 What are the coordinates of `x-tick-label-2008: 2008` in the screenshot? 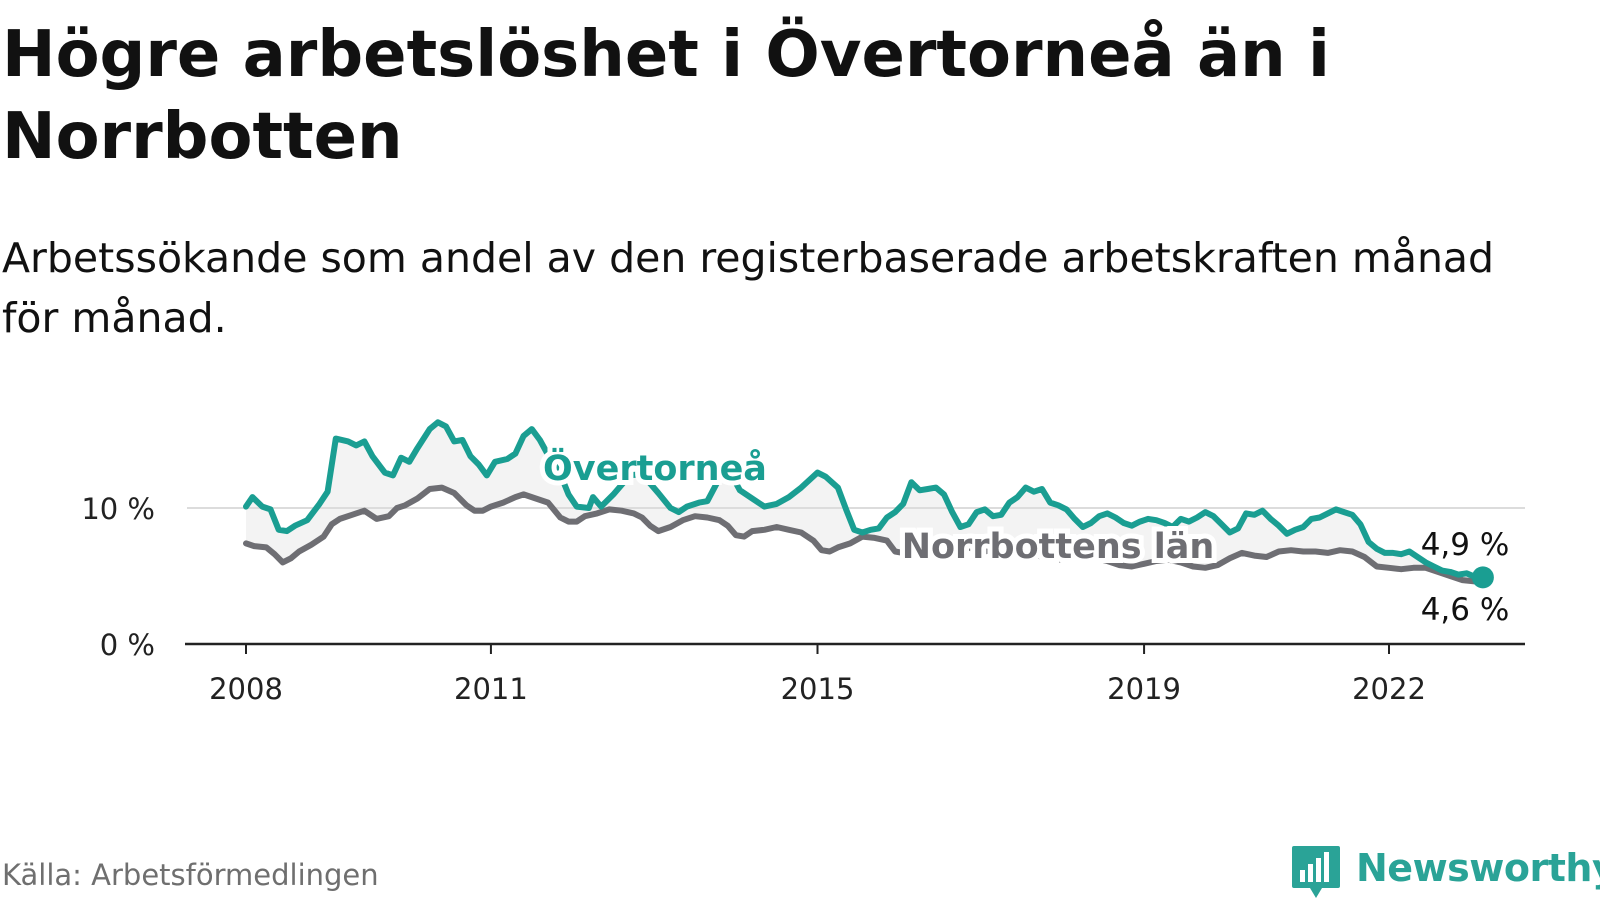 It's located at (246, 689).